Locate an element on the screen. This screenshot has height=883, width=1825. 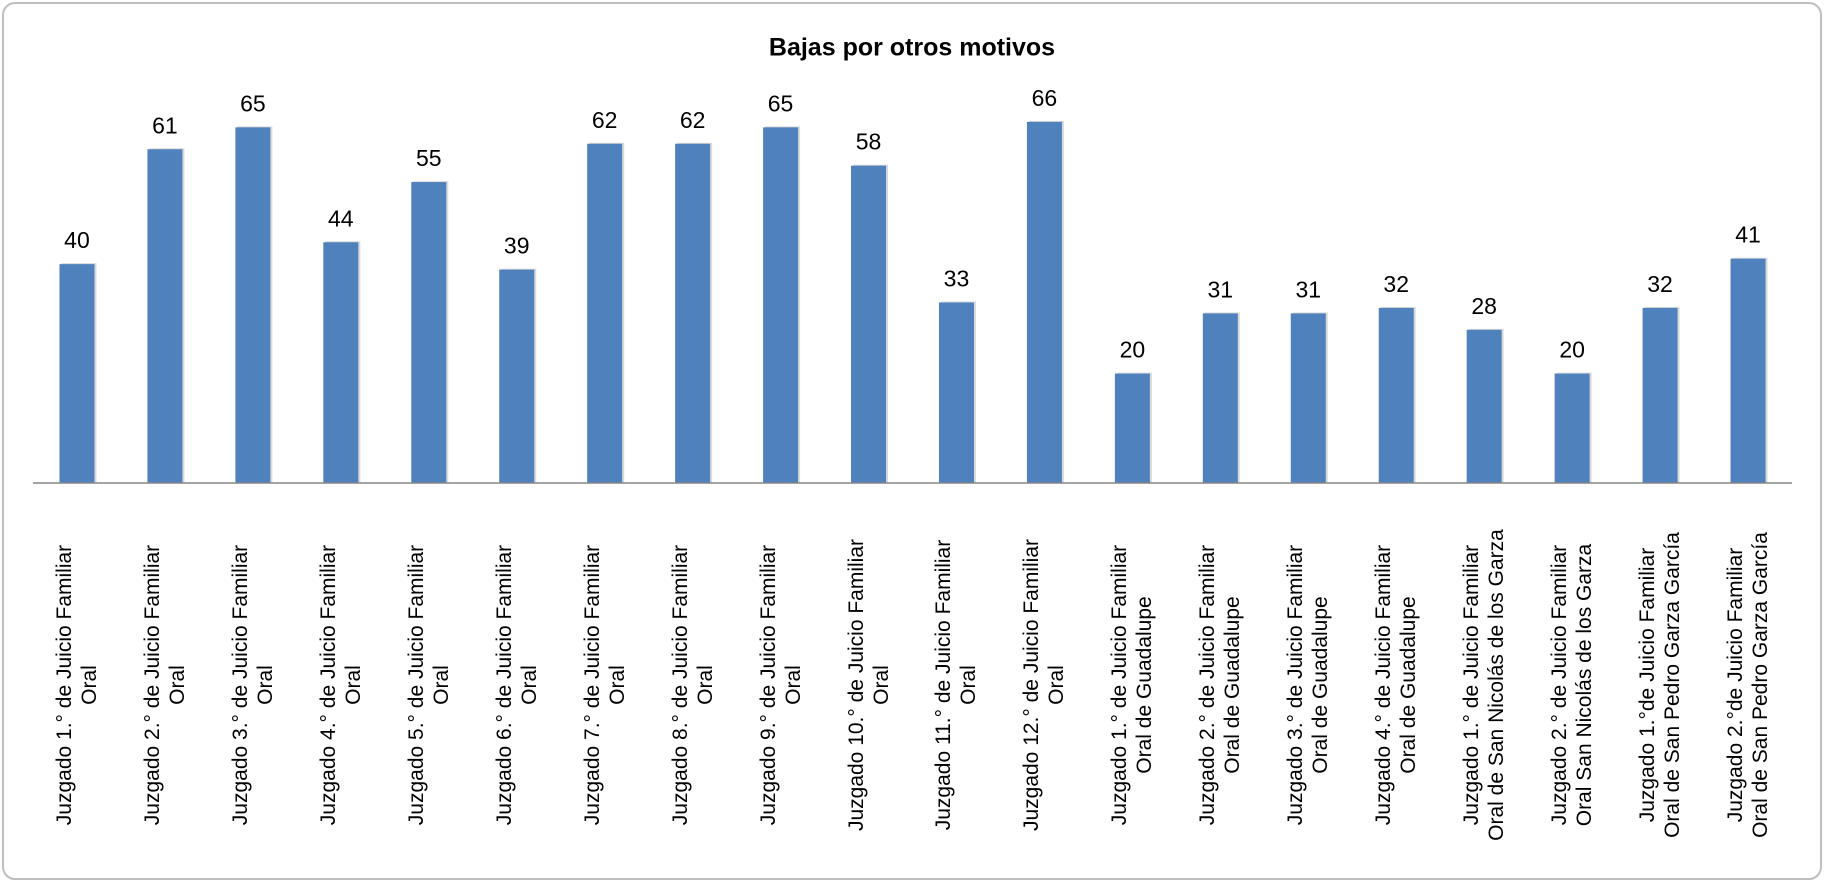
value-label: 33 is located at coordinates (957, 279).